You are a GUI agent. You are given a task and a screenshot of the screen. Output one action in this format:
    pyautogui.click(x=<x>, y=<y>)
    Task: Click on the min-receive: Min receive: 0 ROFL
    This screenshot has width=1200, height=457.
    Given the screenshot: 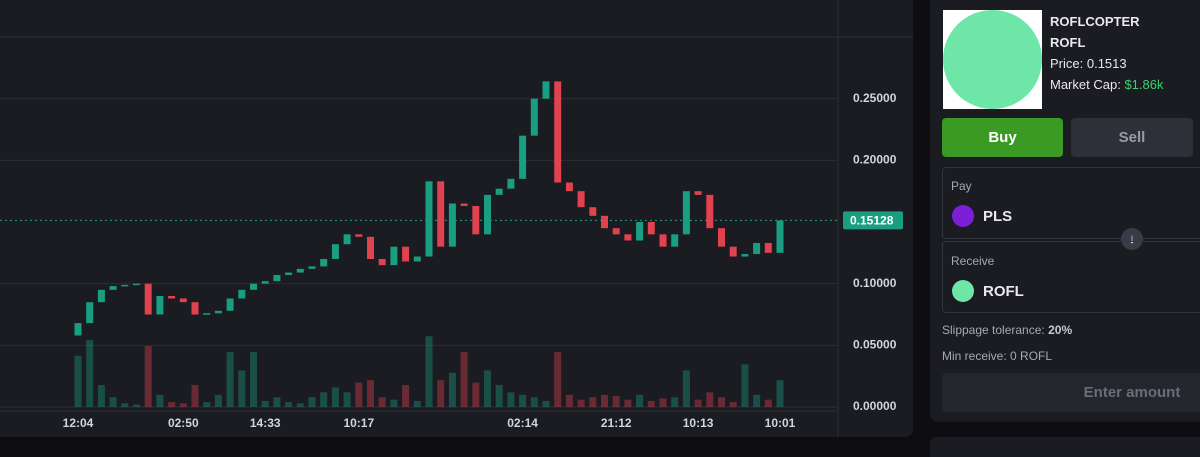 What is the action you would take?
    pyautogui.click(x=997, y=356)
    